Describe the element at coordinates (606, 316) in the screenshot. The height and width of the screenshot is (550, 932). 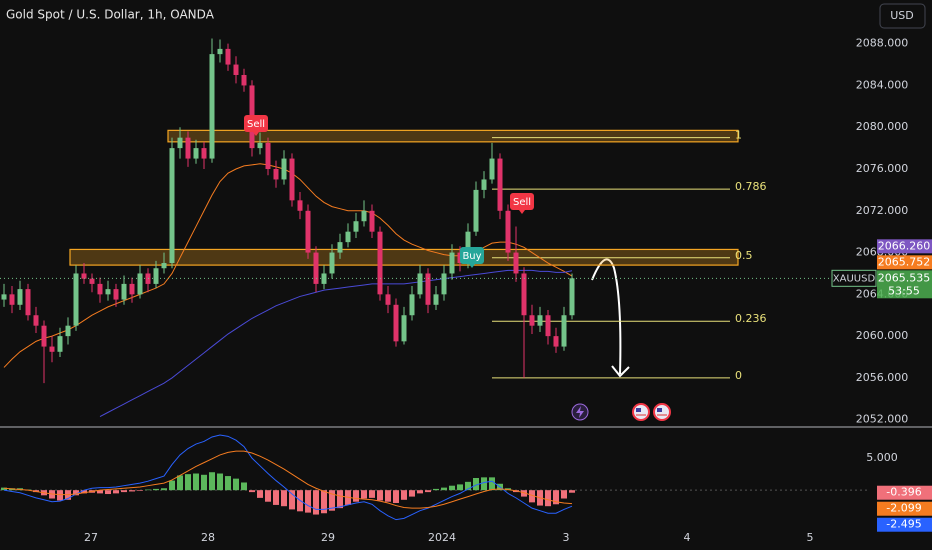
I see `projection-arrow` at that location.